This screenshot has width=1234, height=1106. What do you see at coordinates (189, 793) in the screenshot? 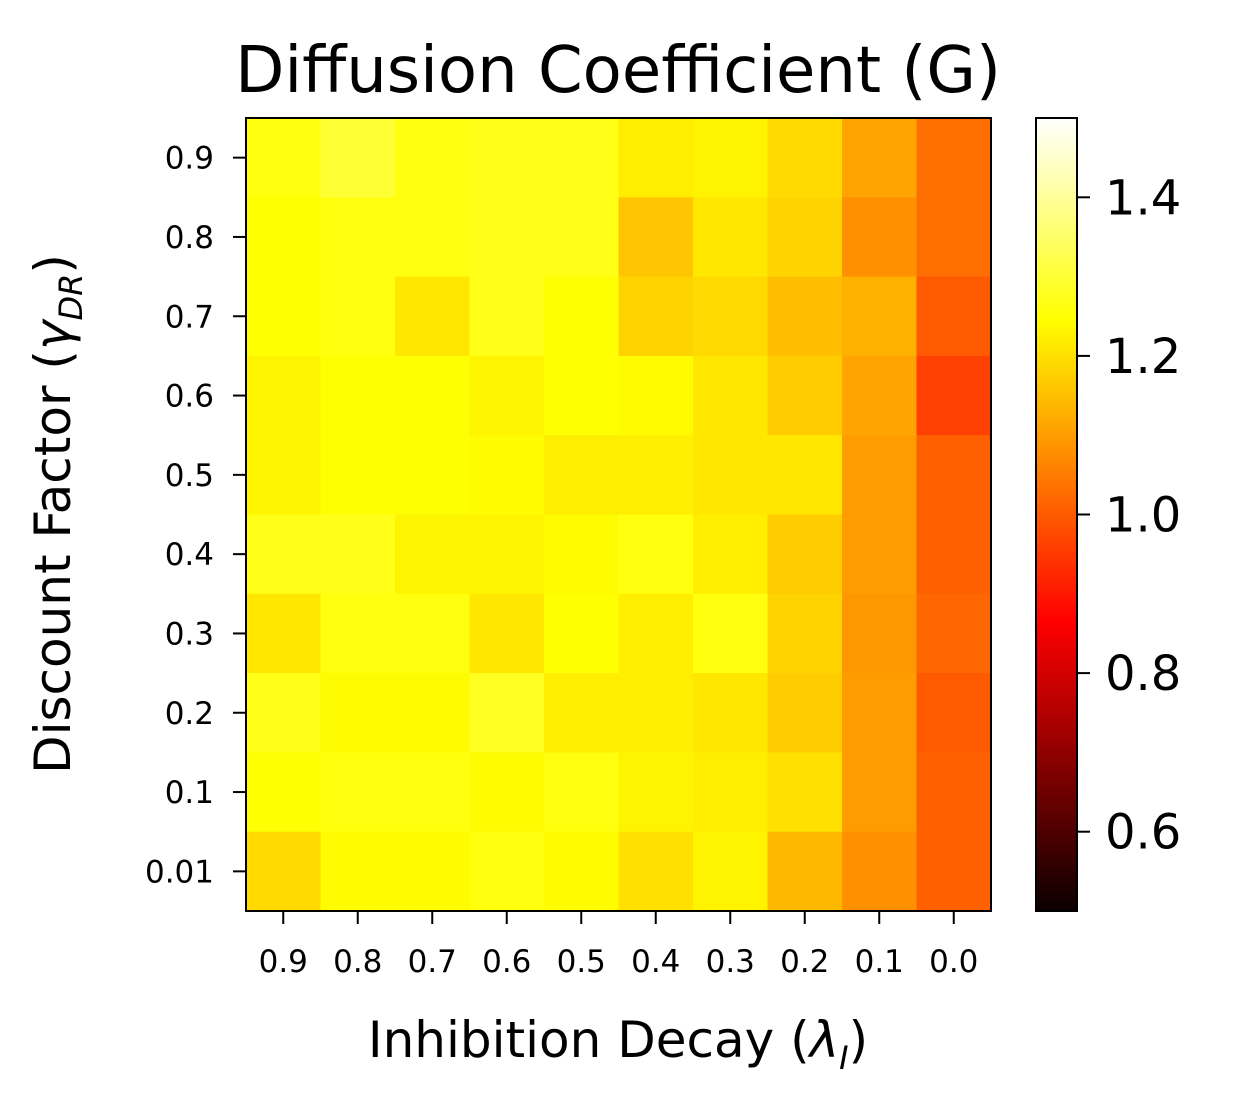
I see `y-tick-label: 0.1` at bounding box center [189, 793].